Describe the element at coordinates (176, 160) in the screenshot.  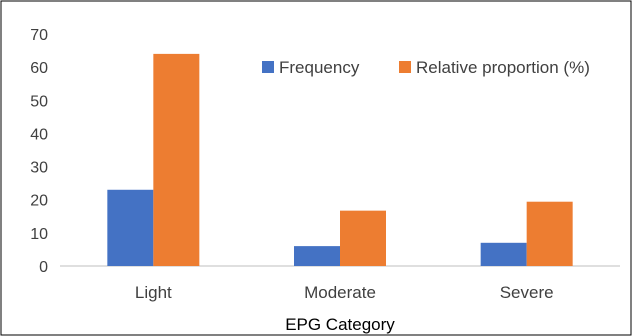
I see `bar-relative-proportion-light` at that location.